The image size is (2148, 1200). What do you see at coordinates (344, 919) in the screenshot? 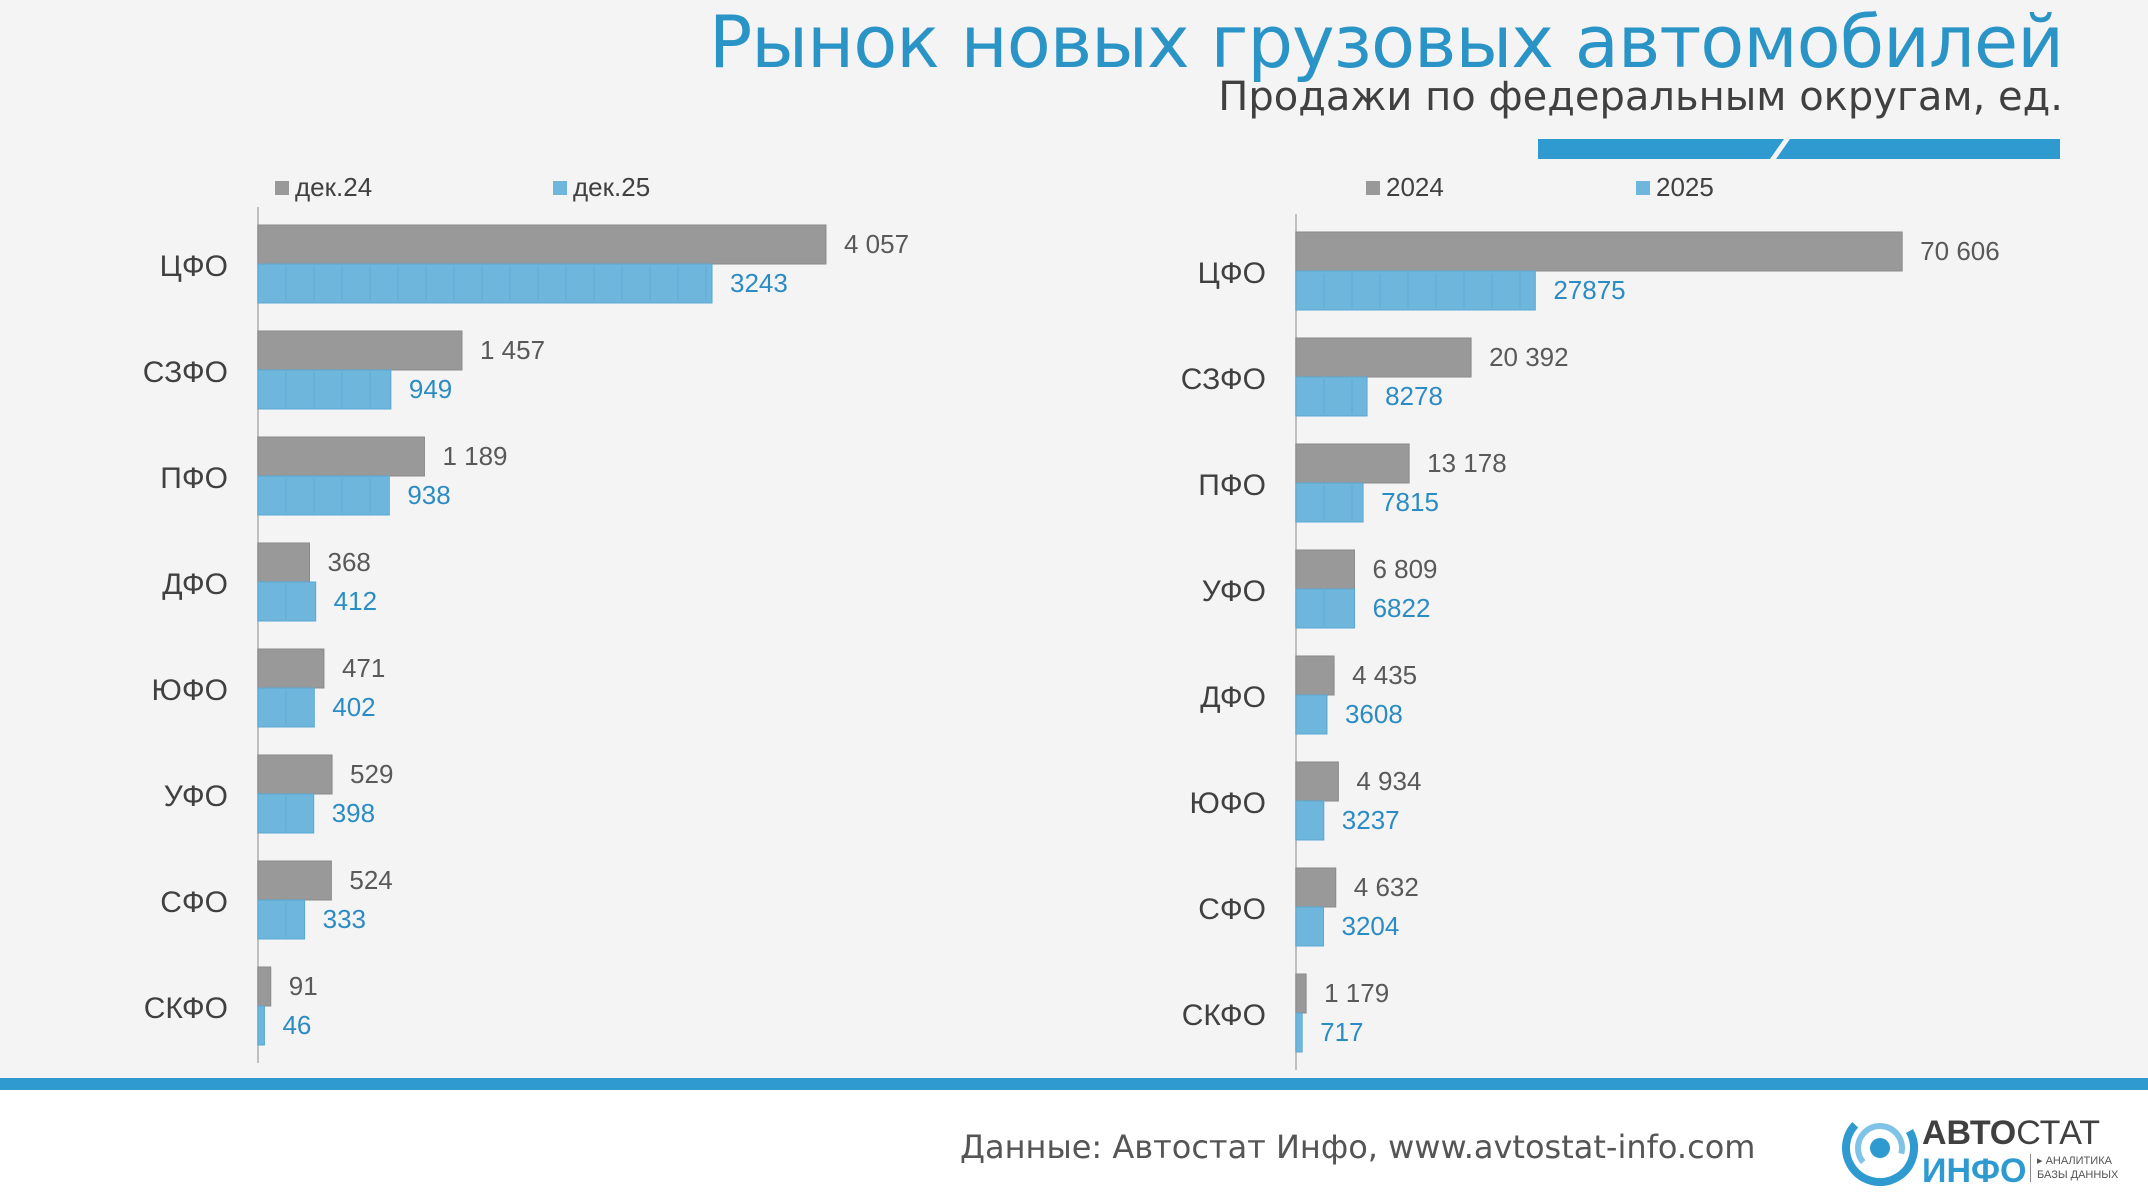
I see `data-label-curr: 333` at bounding box center [344, 919].